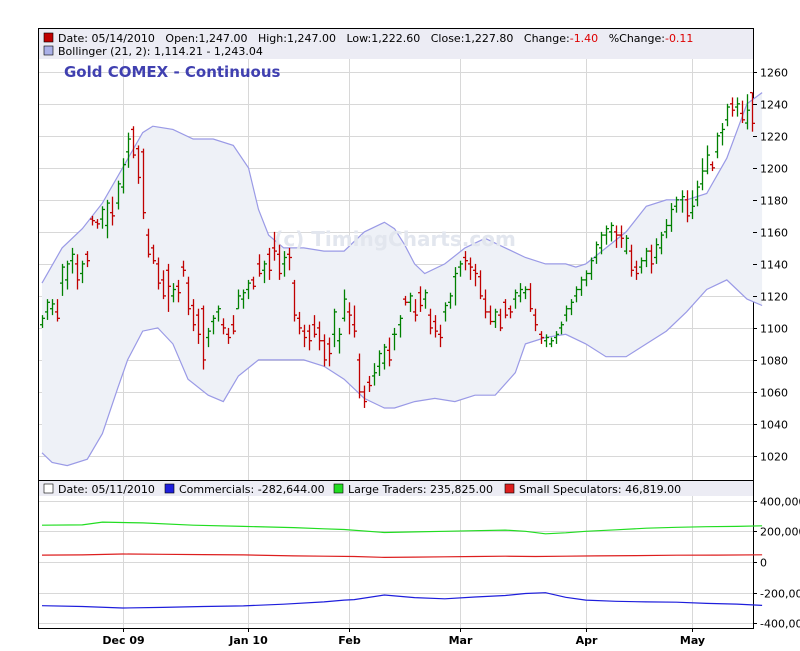 This screenshot has height=651, width=800. What do you see at coordinates (774, 425) in the screenshot?
I see `main-y-tick-label: 1040` at bounding box center [774, 425].